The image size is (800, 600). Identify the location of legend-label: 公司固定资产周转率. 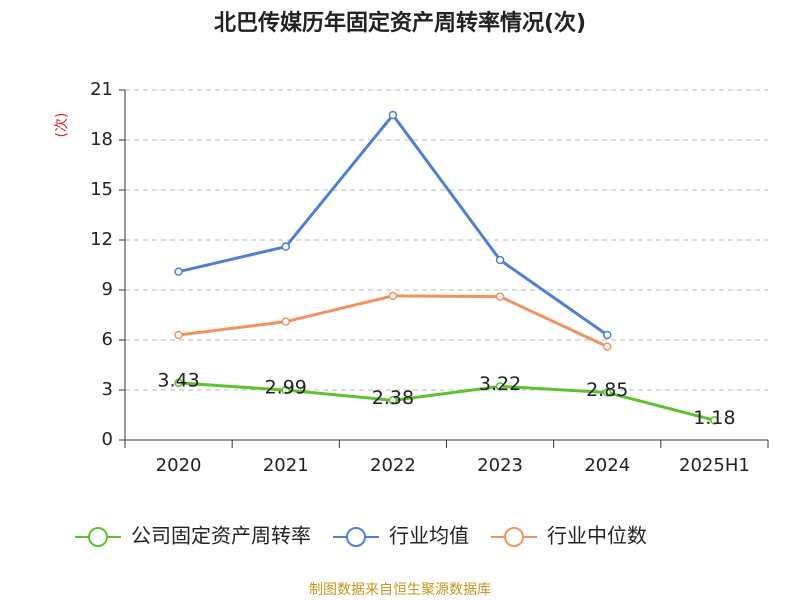
(221, 536).